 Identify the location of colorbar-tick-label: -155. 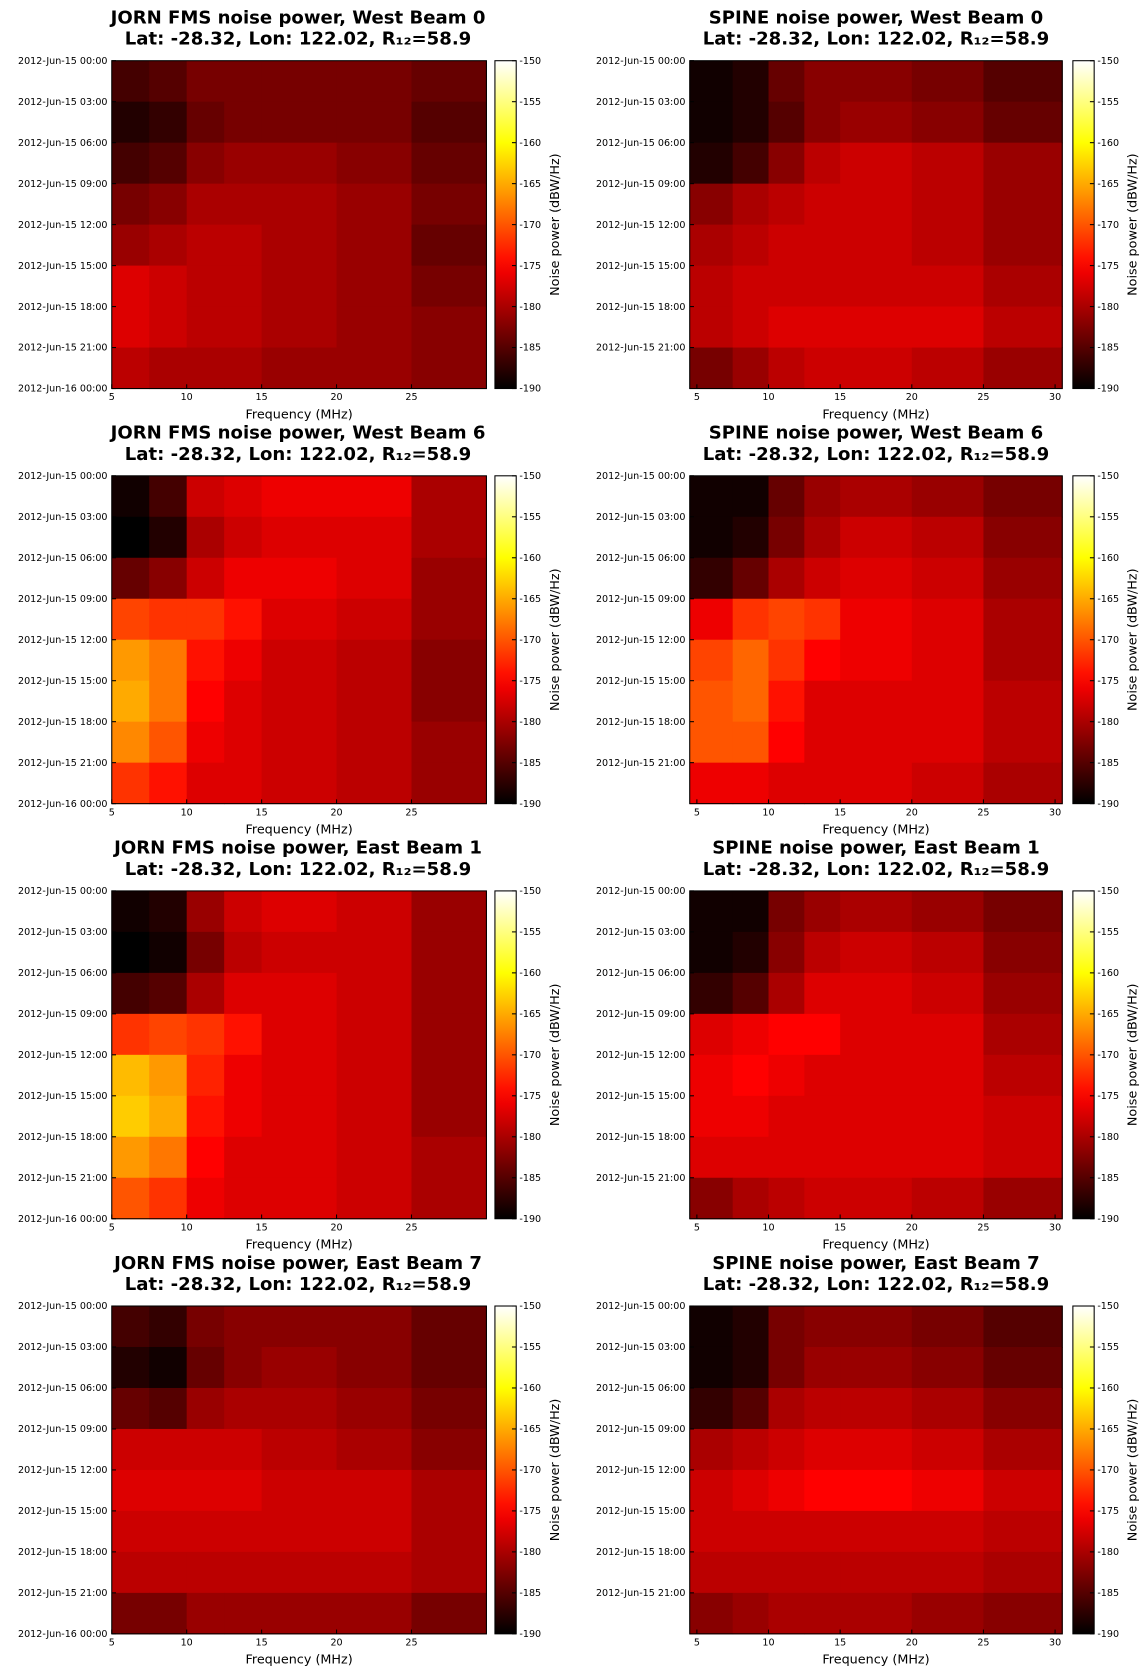
(530, 517).